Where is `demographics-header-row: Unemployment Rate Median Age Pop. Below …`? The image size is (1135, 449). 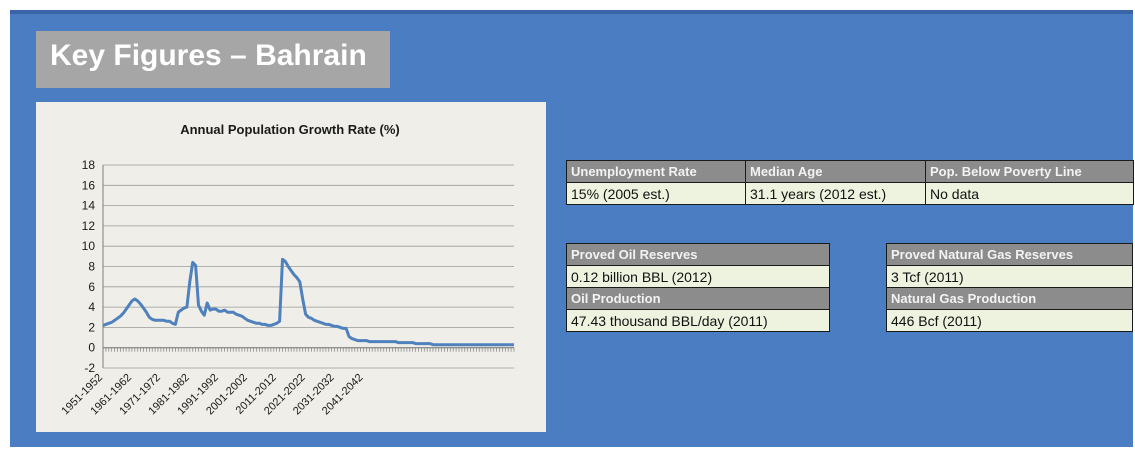
demographics-header-row: Unemployment Rate Median Age Pop. Below … is located at coordinates (850, 171).